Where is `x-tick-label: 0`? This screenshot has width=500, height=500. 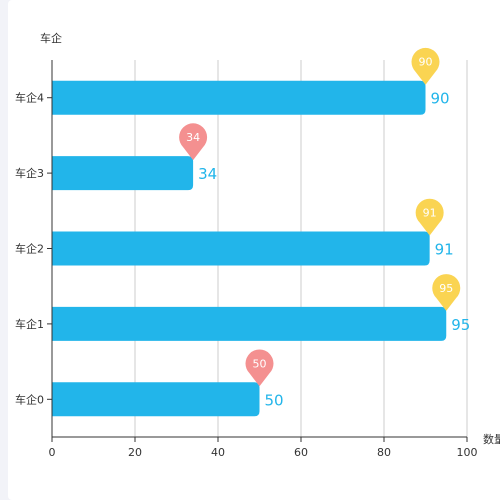
x-tick-label: 0 is located at coordinates (52, 452).